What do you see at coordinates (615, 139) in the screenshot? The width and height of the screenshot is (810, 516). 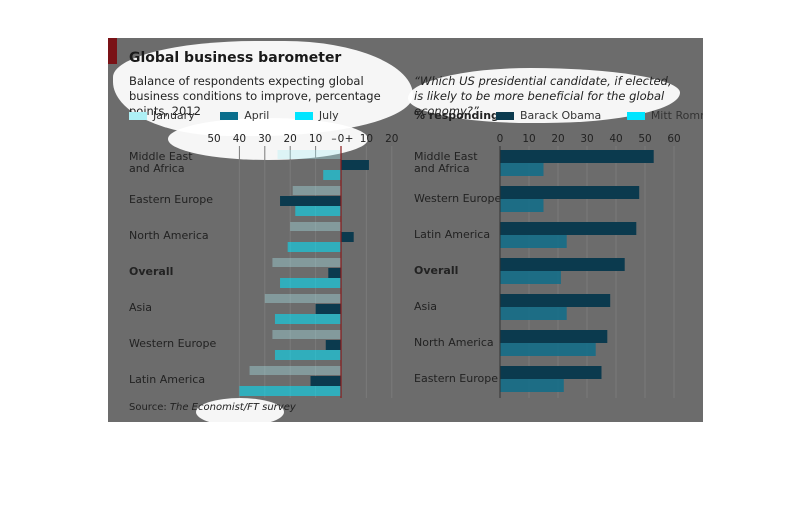 I see `right-tick-label: 40` at bounding box center [615, 139].